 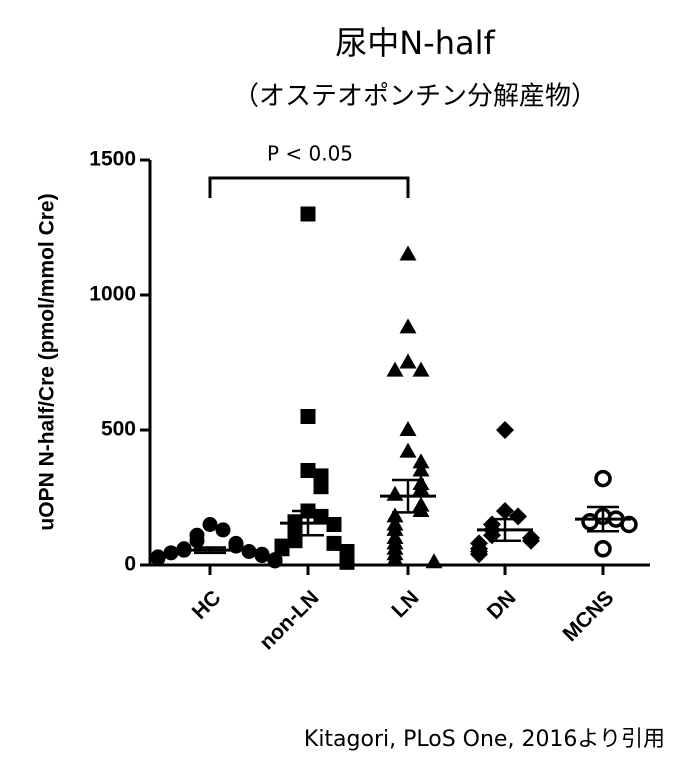 I want to click on x-tick-label: non-LN, so click(x=289, y=620).